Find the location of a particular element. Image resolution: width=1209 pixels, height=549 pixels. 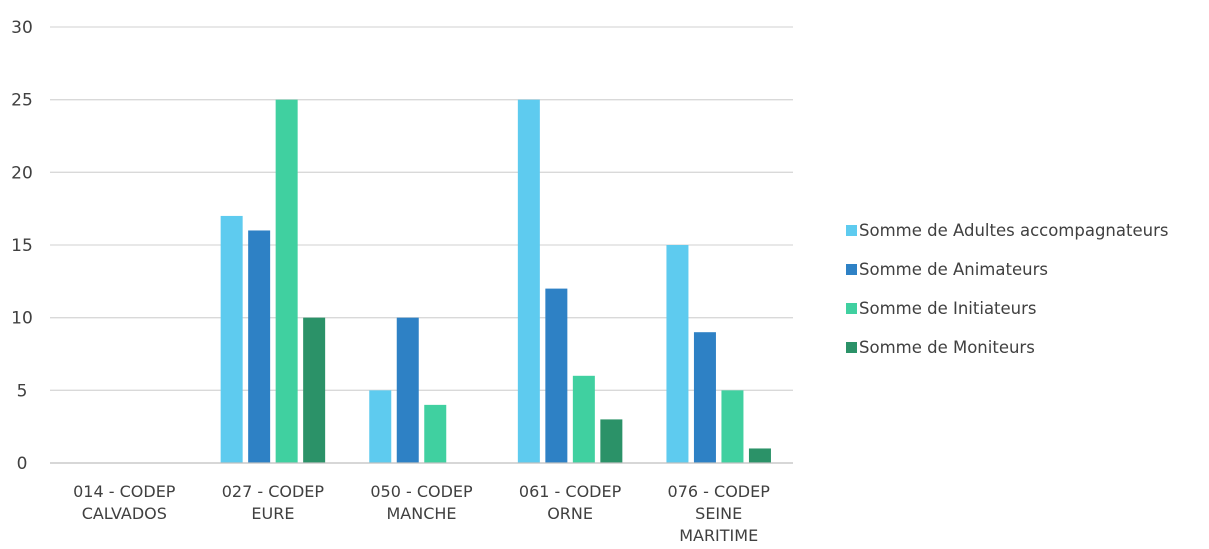

y-tick-label: 0 is located at coordinates (22, 464).